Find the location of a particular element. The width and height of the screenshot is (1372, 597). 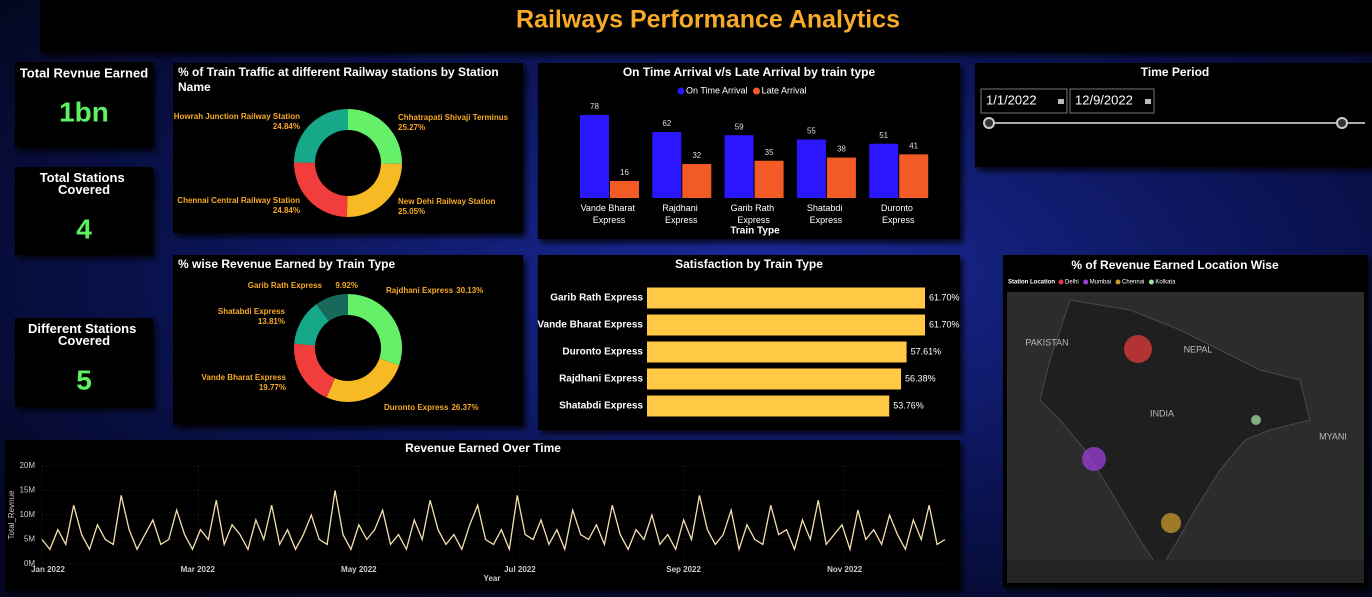

chart-title: Satisfaction by Train Type is located at coordinates (749, 264).